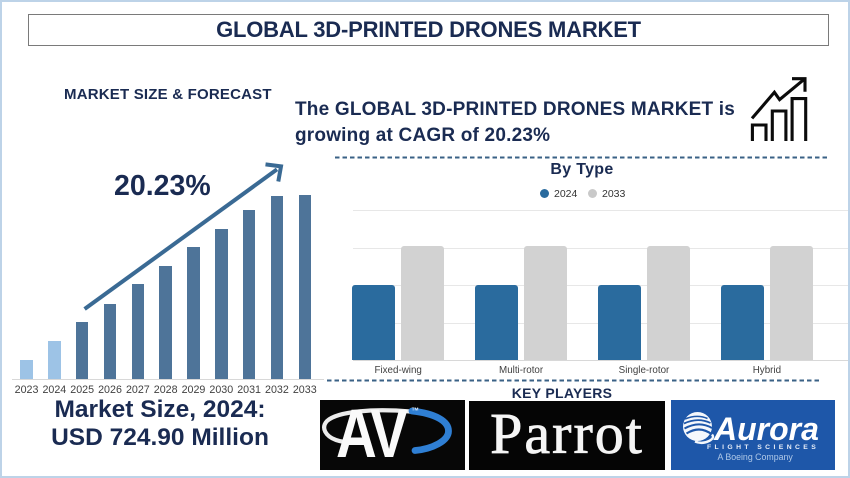 The width and height of the screenshot is (850, 478). Describe the element at coordinates (415, 410) in the screenshot. I see `svg-text: ™` at that location.